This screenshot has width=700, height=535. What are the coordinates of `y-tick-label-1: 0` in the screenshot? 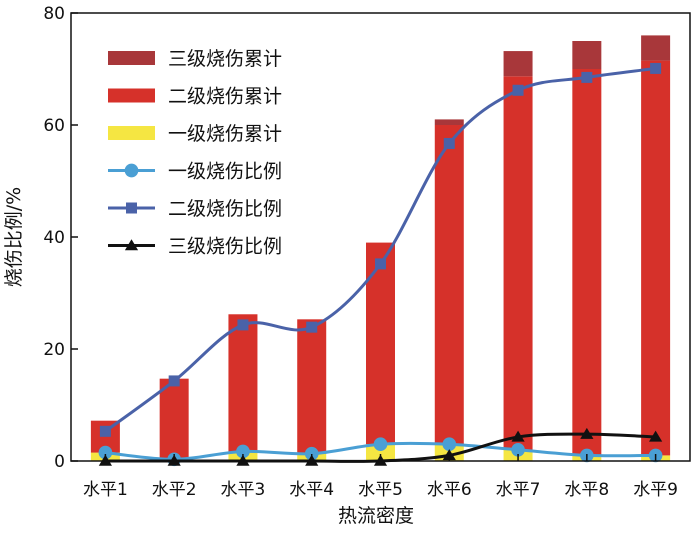 It's located at (59, 462).